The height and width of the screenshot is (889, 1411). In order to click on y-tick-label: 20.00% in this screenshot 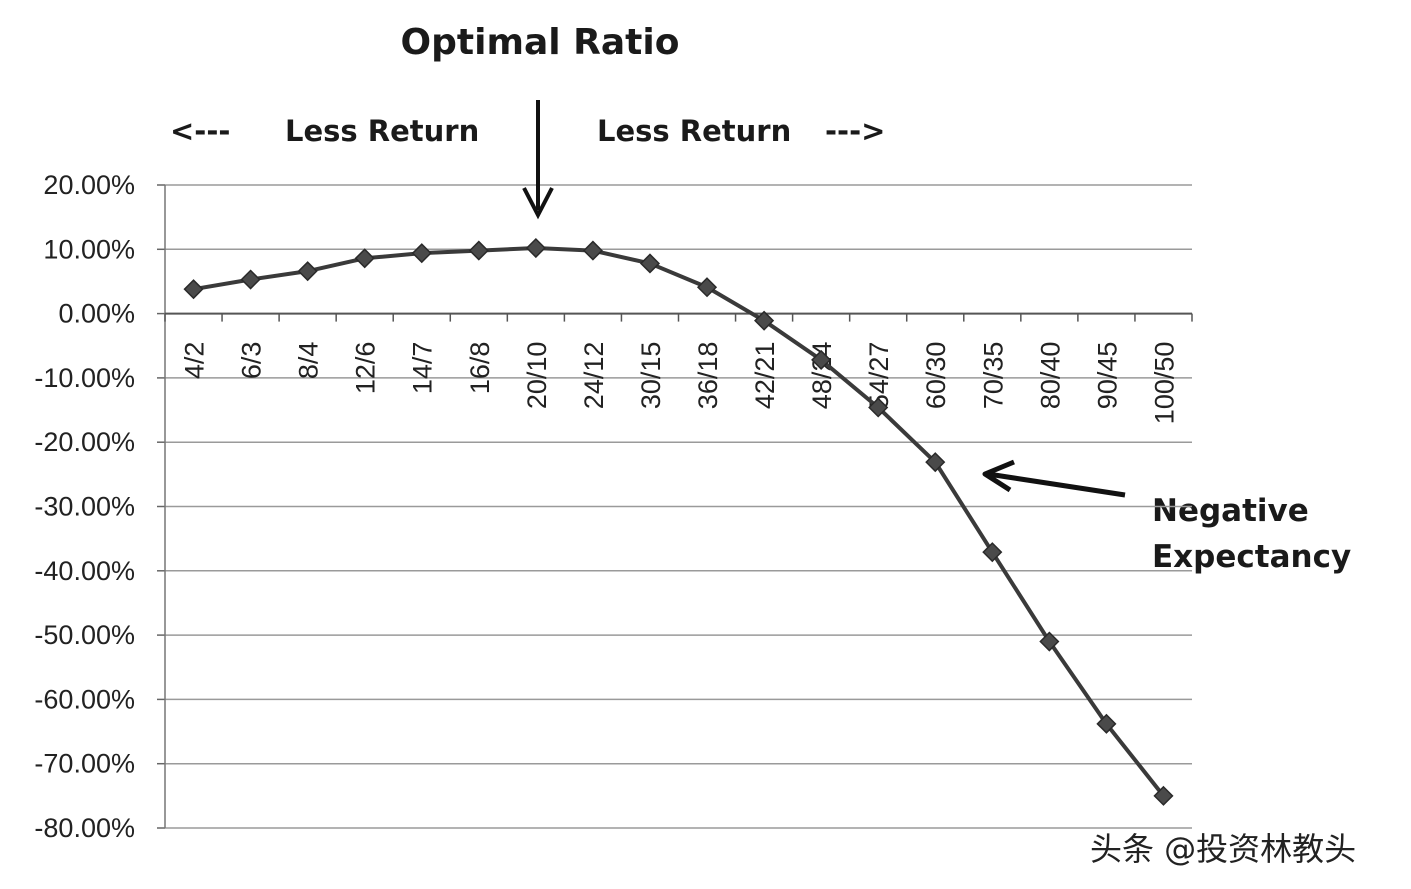, I will do `click(89, 185)`.